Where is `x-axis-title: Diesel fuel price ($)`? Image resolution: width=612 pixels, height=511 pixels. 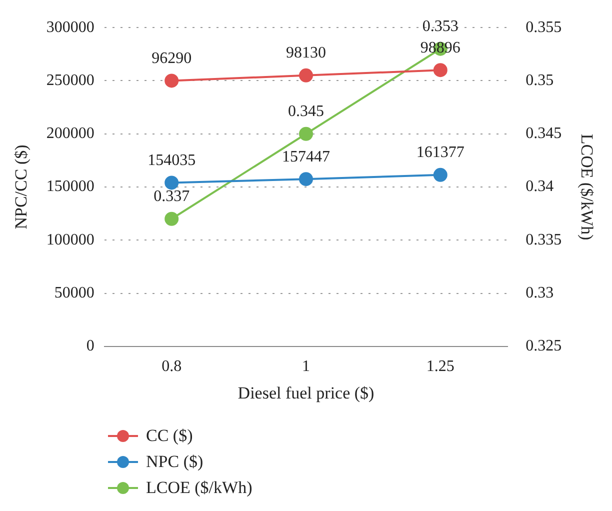
x-axis-title: Diesel fuel price ($) is located at coordinates (306, 392).